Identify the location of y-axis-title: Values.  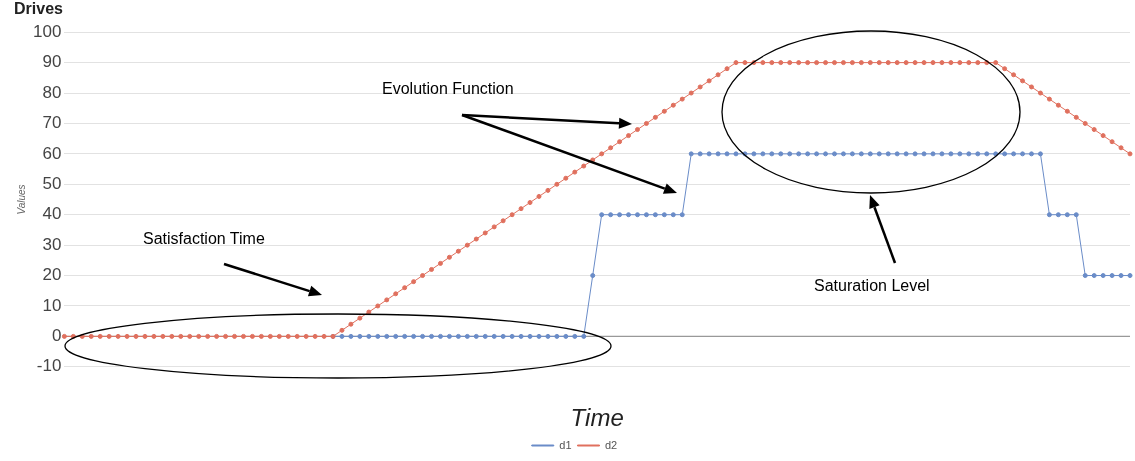
(21, 199).